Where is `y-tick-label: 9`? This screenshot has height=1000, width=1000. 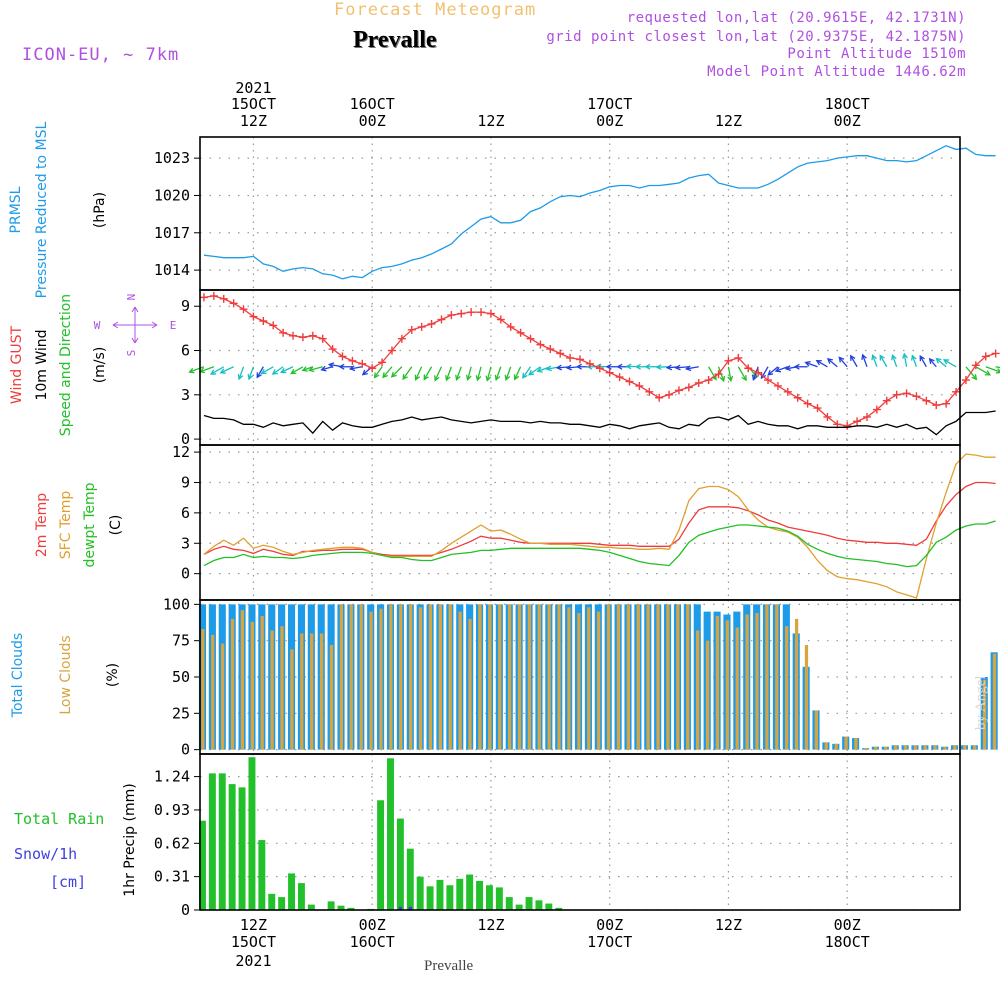
y-tick-label: 9 is located at coordinates (185, 306).